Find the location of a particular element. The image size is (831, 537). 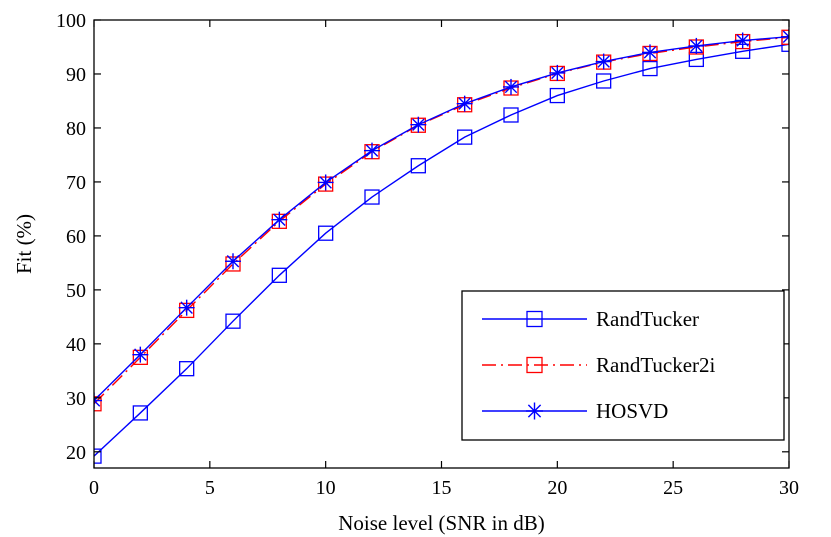

y-tick-label: 20 is located at coordinates (76, 453).